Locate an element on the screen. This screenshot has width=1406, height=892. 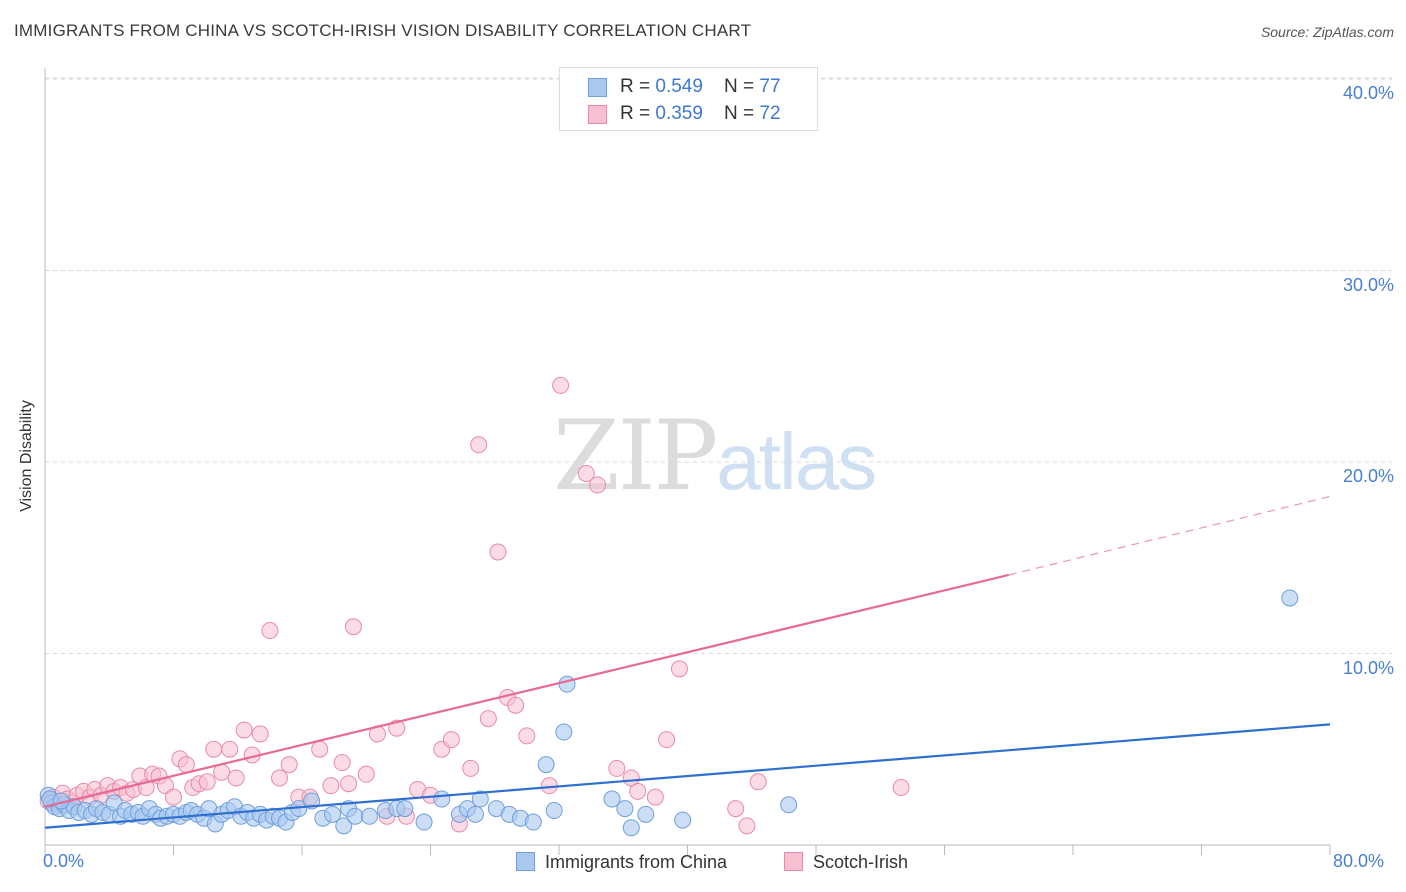
y-tick-label: 40.0% is located at coordinates (1368, 93).